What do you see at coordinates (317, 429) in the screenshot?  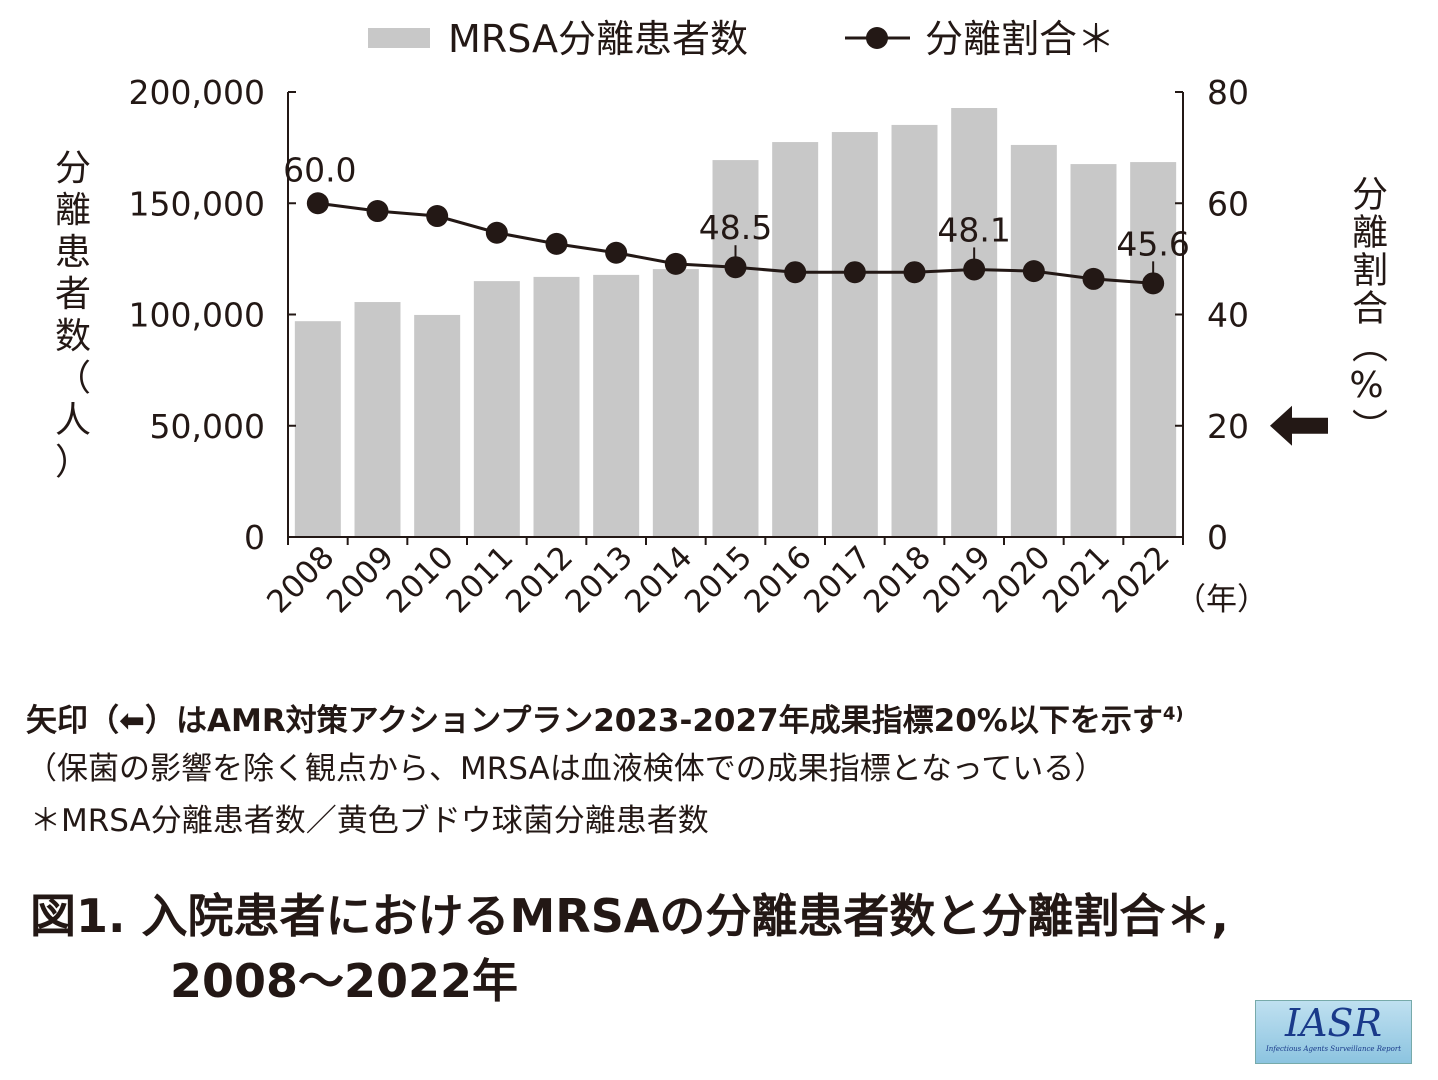 I see `bar-2008` at bounding box center [317, 429].